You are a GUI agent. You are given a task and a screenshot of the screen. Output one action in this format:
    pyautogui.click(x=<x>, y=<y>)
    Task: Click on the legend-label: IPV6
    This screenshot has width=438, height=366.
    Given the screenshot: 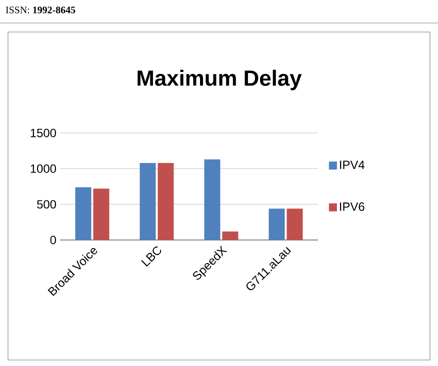 What is the action you would take?
    pyautogui.click(x=352, y=206)
    